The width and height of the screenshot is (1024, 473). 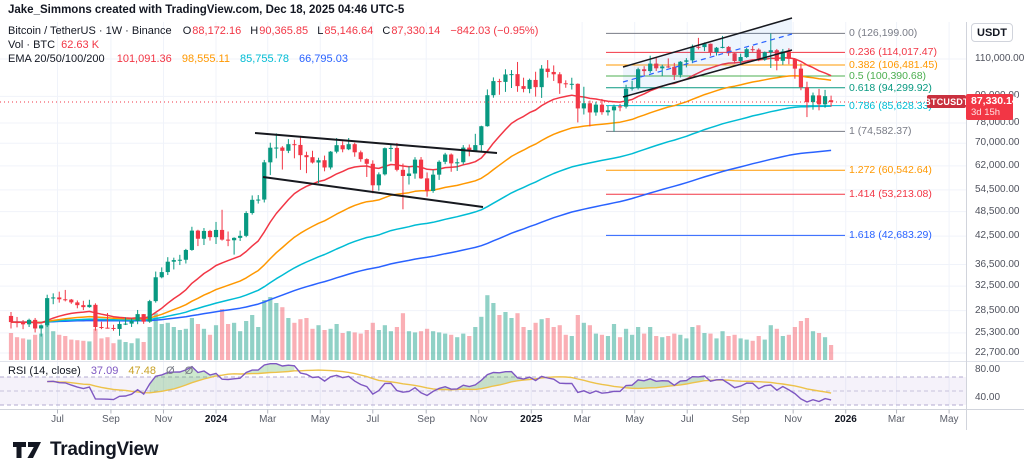 I want to click on ema-label: EMA 20/50/100/200, so click(x=56, y=59).